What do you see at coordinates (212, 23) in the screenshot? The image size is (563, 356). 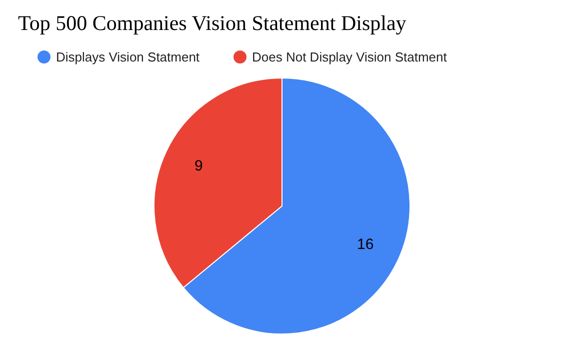 I see `chart-title: Top 500 Companies Vision Statement Display` at bounding box center [212, 23].